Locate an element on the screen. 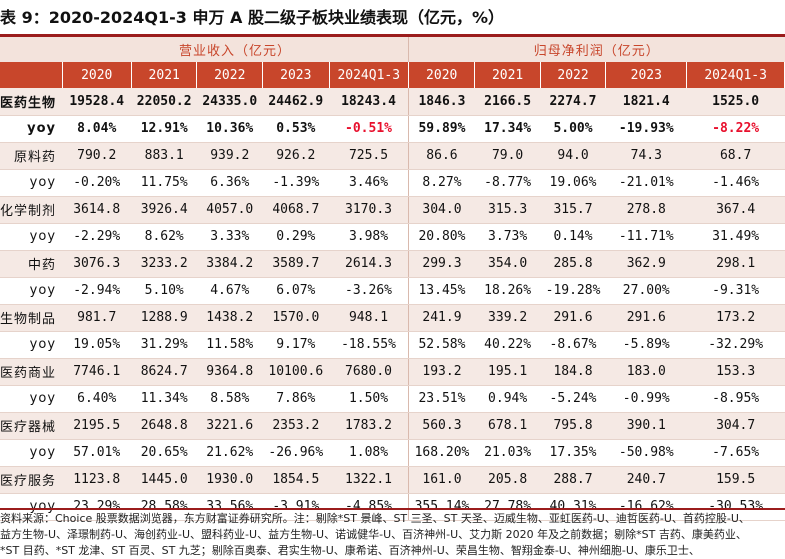 The height and width of the screenshot is (559, 785). row-label: 中药 is located at coordinates (31, 264).